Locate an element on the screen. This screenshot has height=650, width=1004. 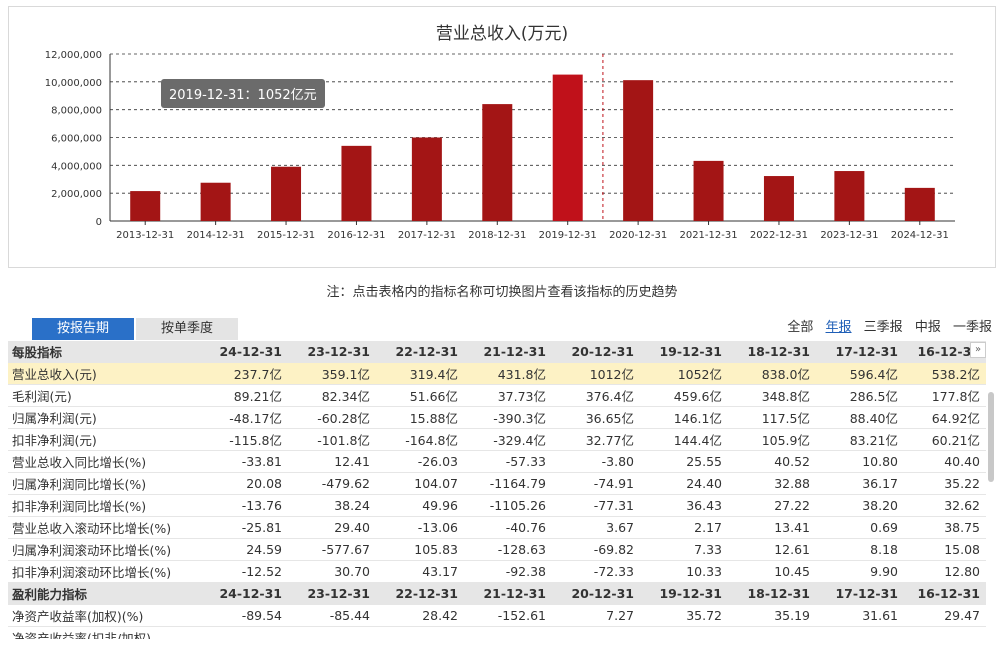
indicator-name: 归属净利润(元) is located at coordinates (104, 417).